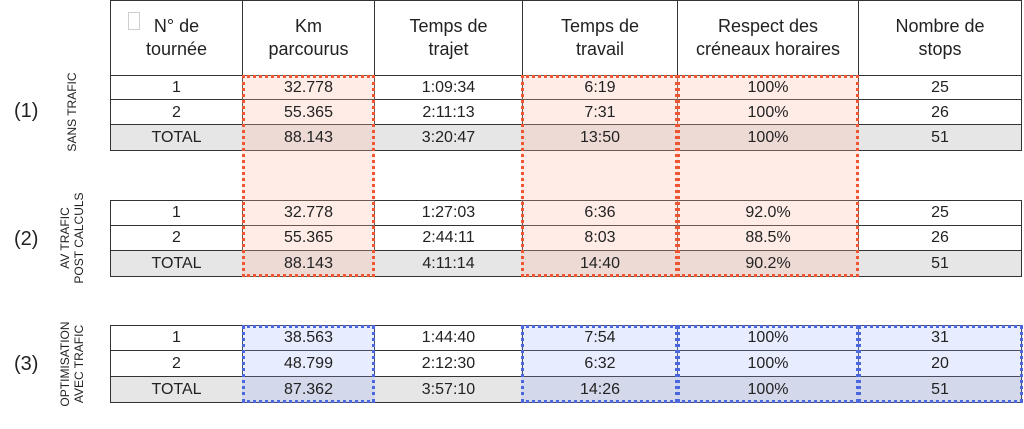  I want to click on table-cell-stops: 20, so click(940, 363).